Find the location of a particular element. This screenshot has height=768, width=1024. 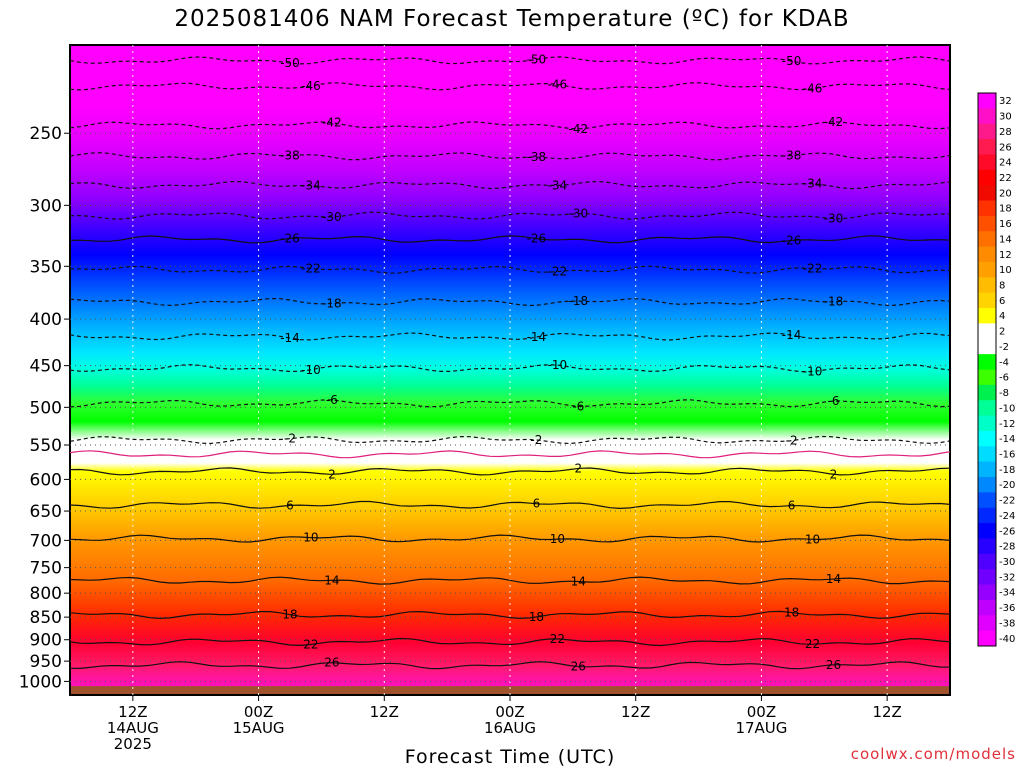

y-tick-label: 250 is located at coordinates (46, 134).